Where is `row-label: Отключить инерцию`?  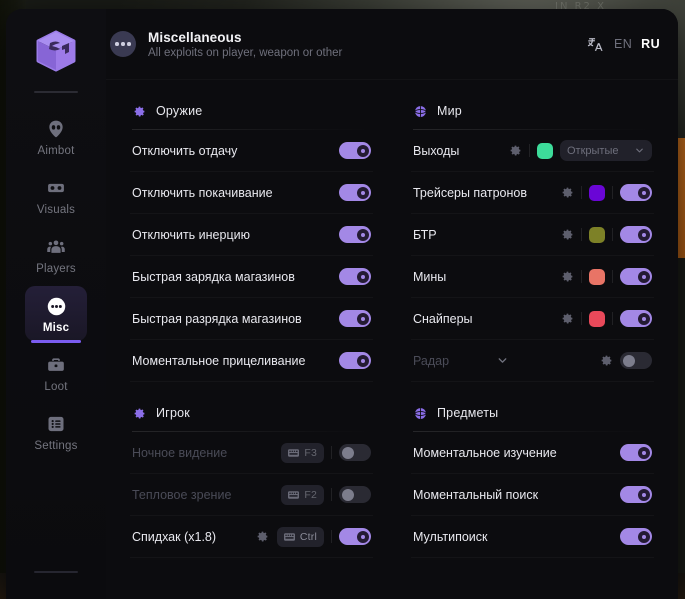 row-label: Отключить инерцию is located at coordinates (191, 234).